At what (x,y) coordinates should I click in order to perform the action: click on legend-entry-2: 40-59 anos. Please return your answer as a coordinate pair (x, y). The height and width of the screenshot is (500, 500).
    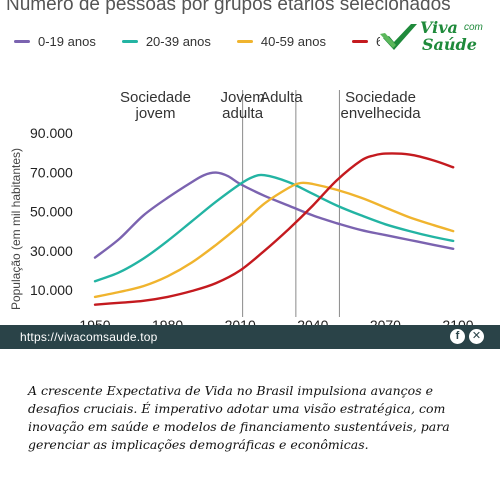
    Looking at the image, I should click on (281, 41).